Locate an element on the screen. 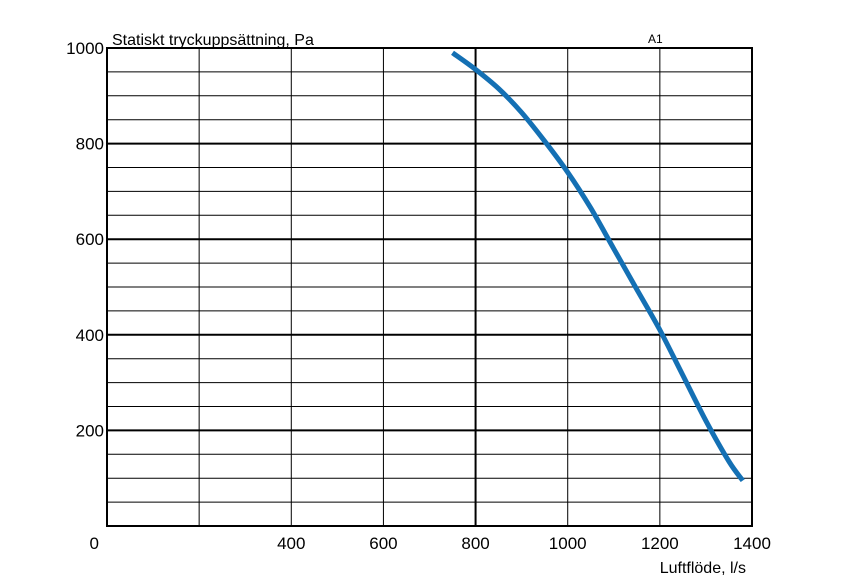 The width and height of the screenshot is (861, 578). y-tick-label: 400 is located at coordinates (90, 335).